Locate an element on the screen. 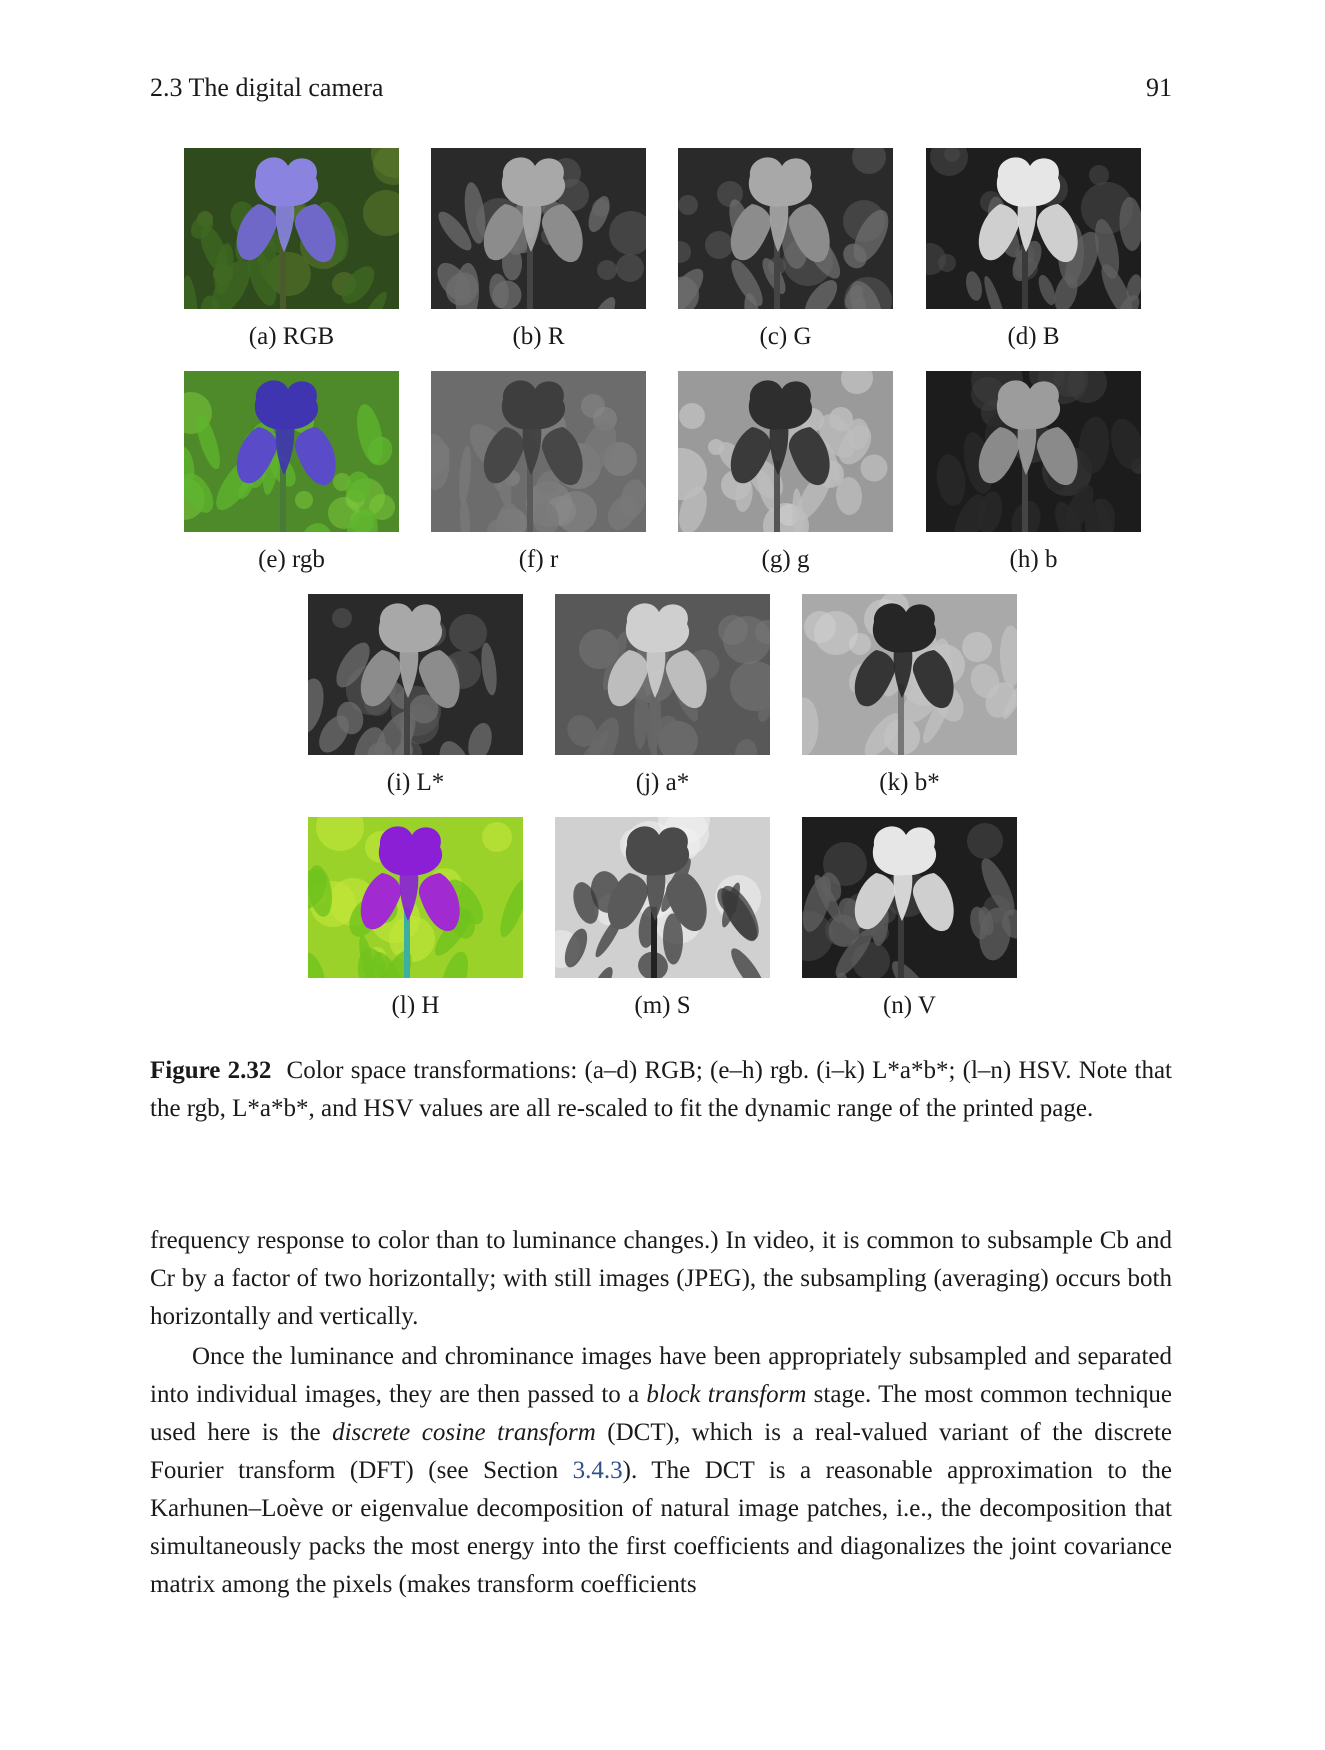 Image resolution: width=1325 pixels, height=1750 pixels. figure-panel: (c) G is located at coordinates (785, 250).